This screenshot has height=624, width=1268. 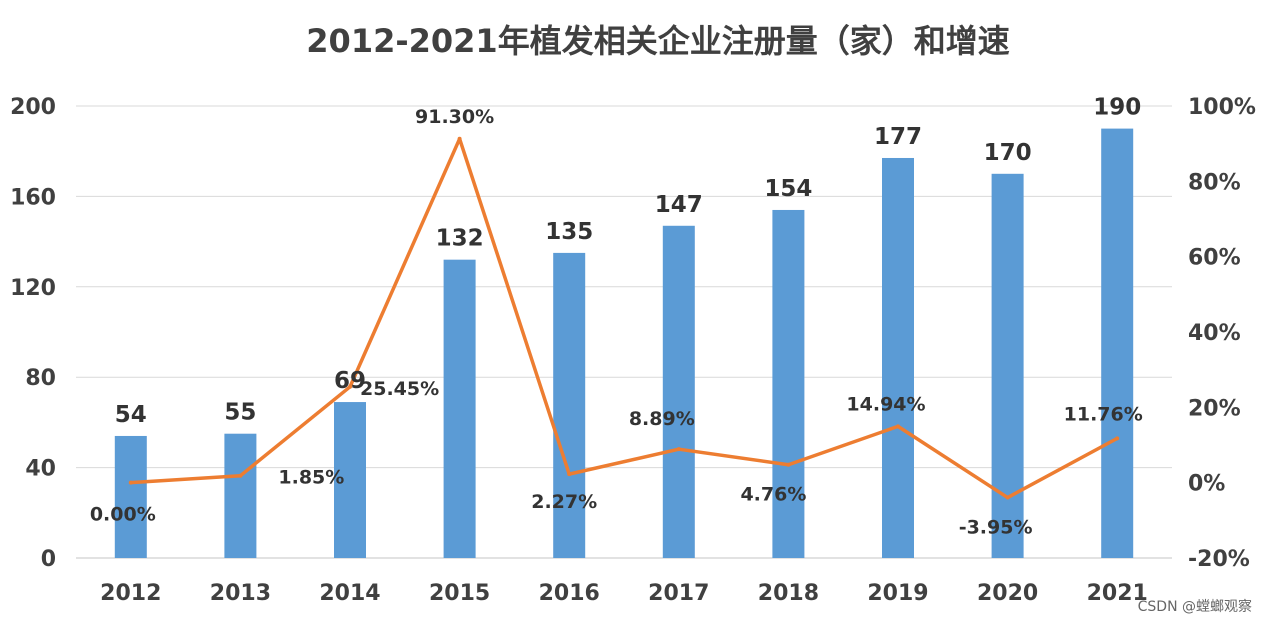 What do you see at coordinates (773, 495) in the screenshot?
I see `line-value-label: 4.76%` at bounding box center [773, 495].